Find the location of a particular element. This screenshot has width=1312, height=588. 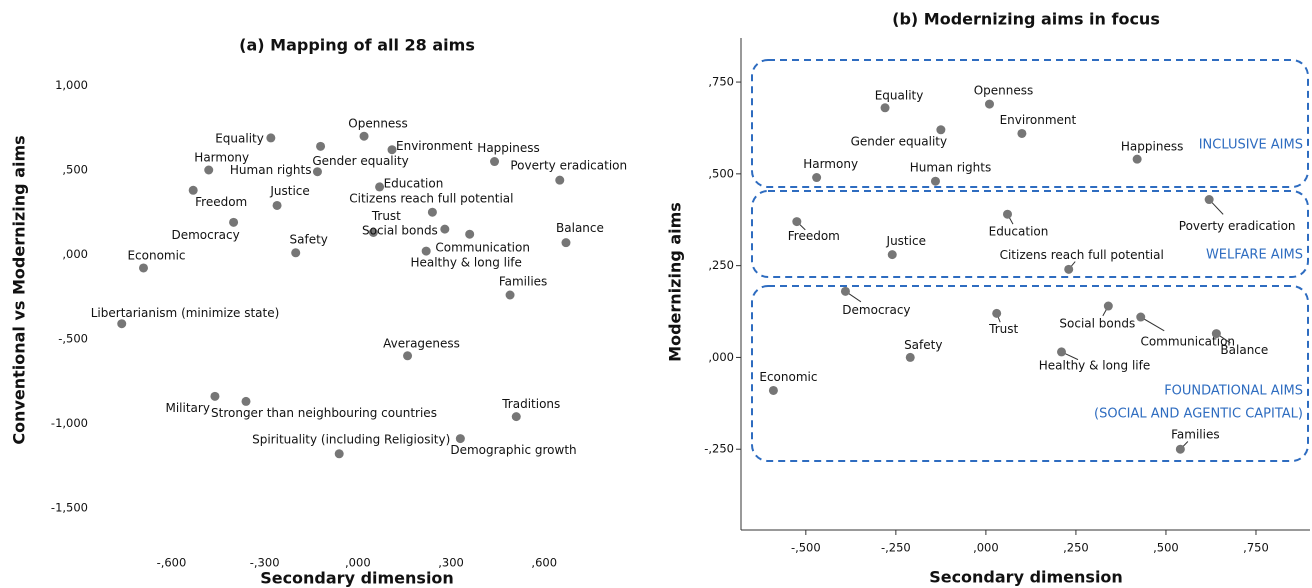

point-label: Social bonds is located at coordinates (1097, 324).